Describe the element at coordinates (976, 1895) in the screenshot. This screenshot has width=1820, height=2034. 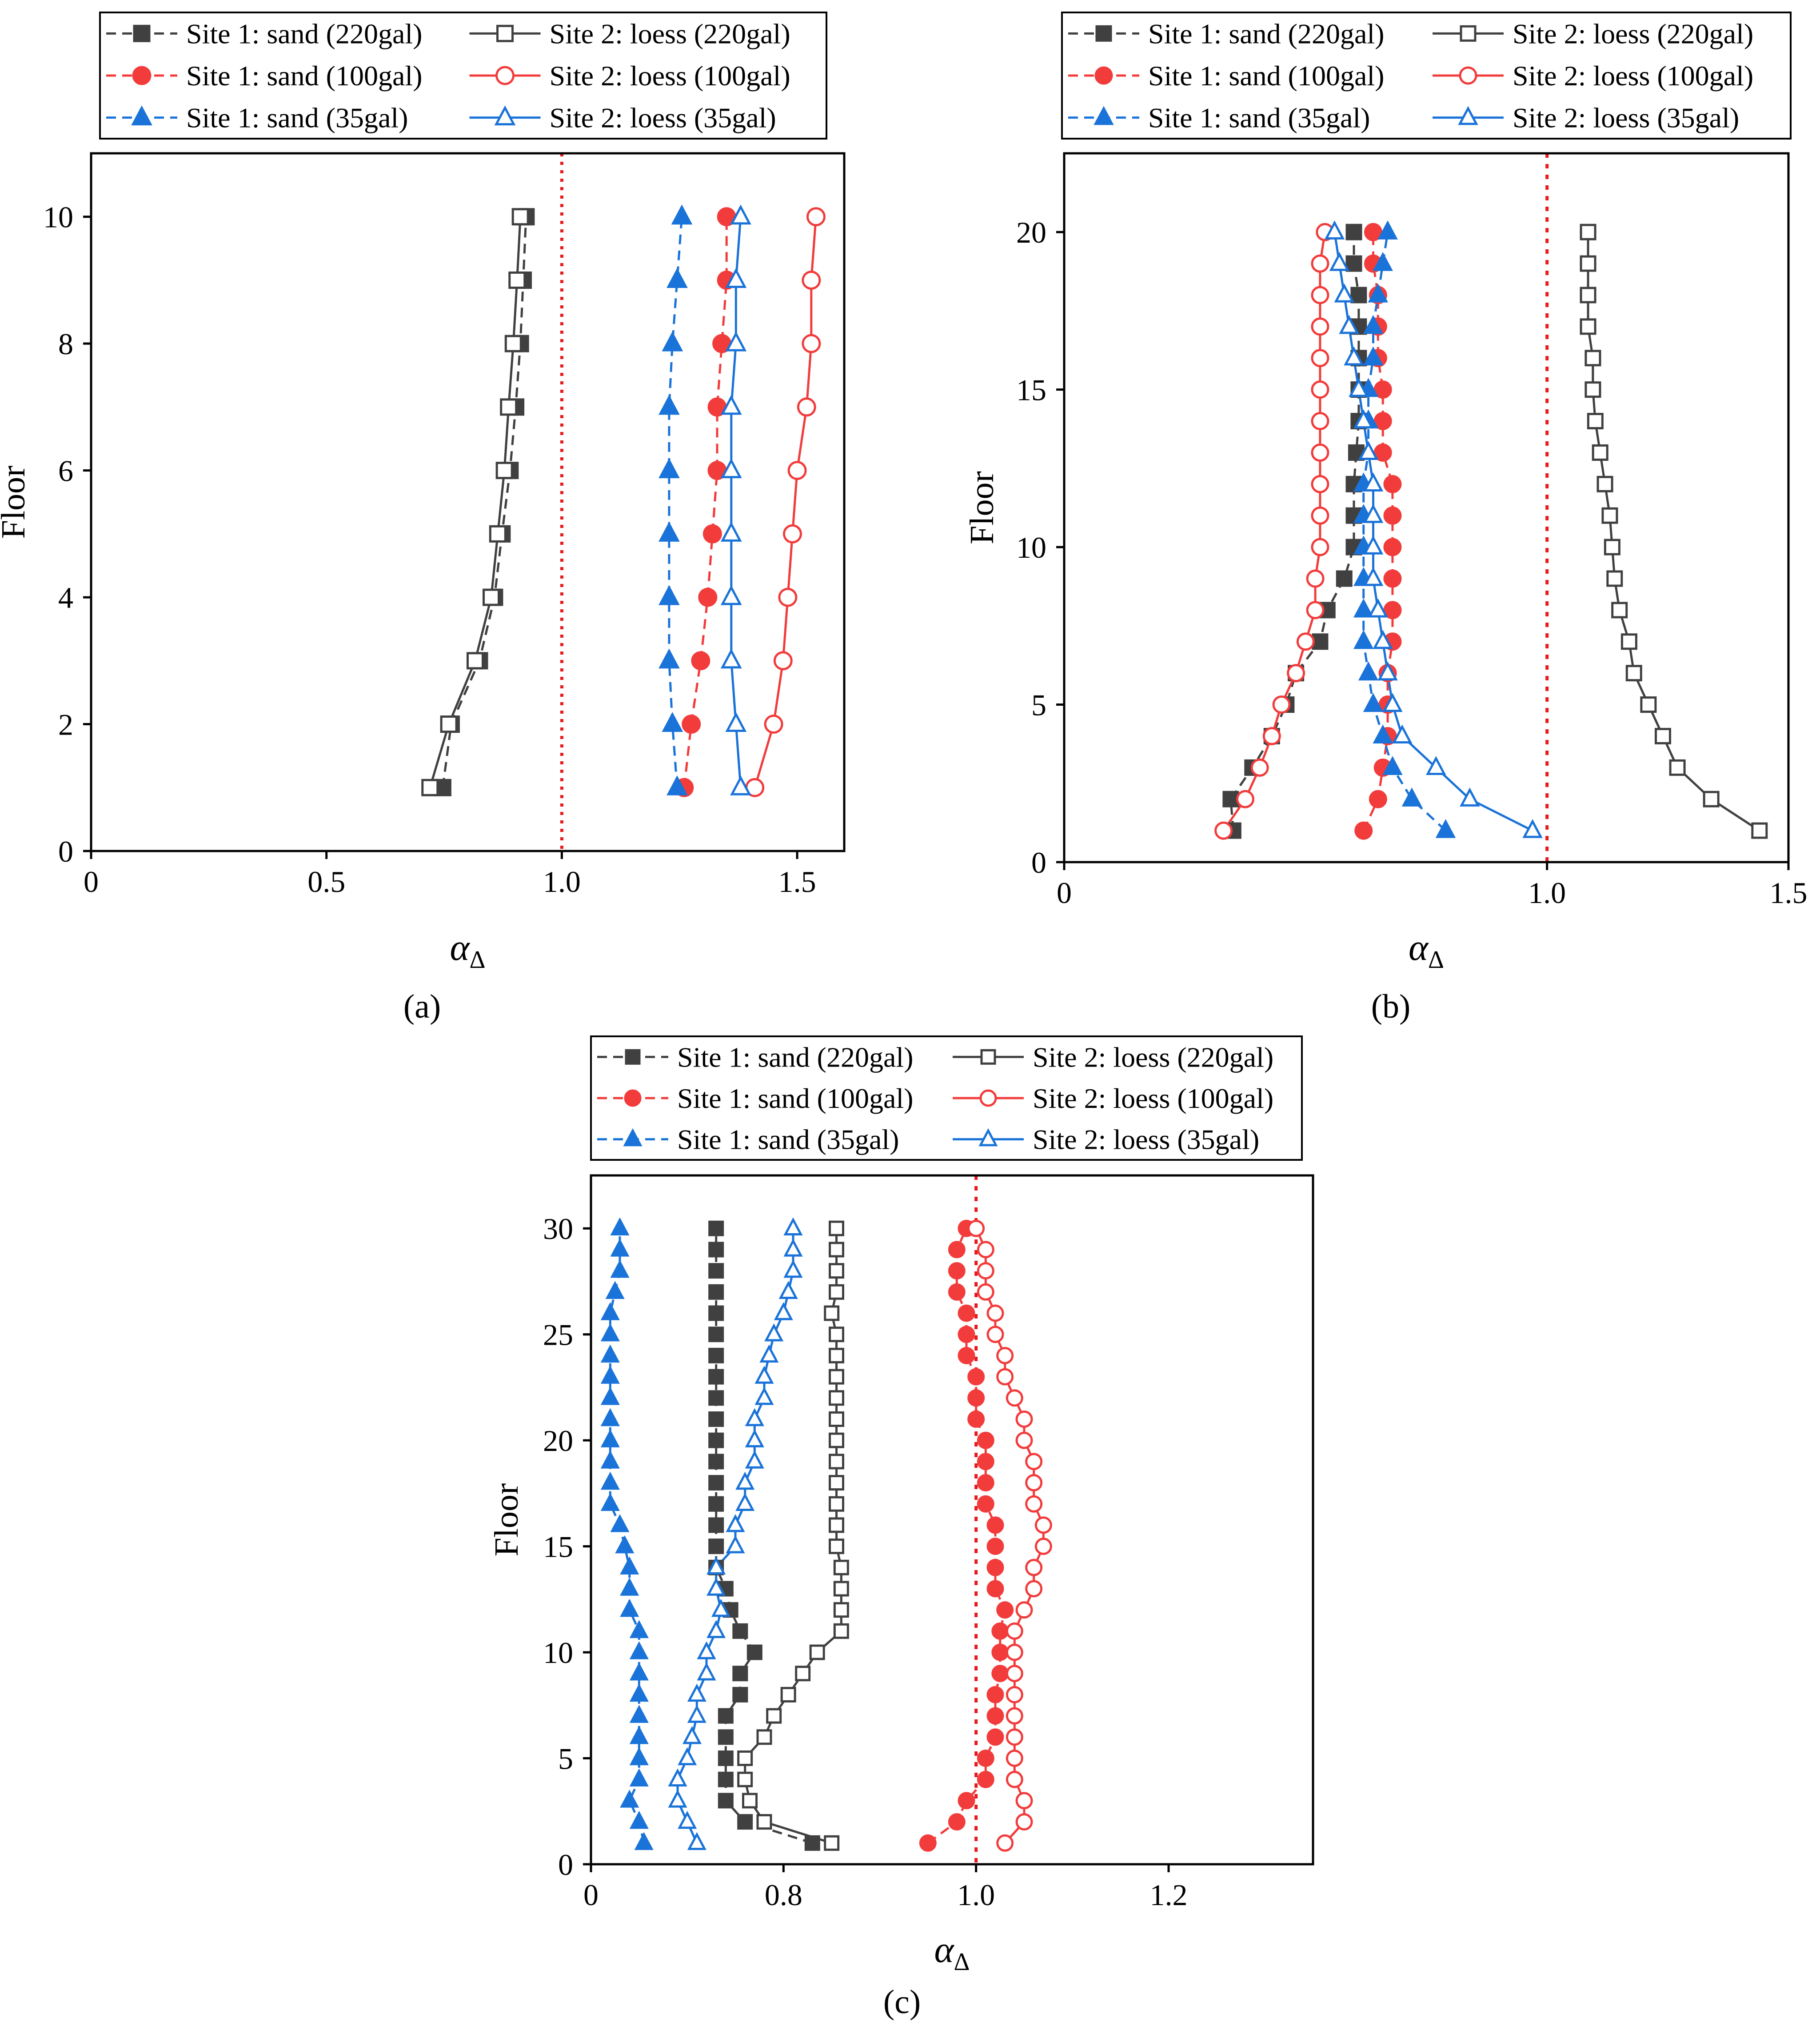
I see `x-tick-label-c-2: 1.0` at that location.